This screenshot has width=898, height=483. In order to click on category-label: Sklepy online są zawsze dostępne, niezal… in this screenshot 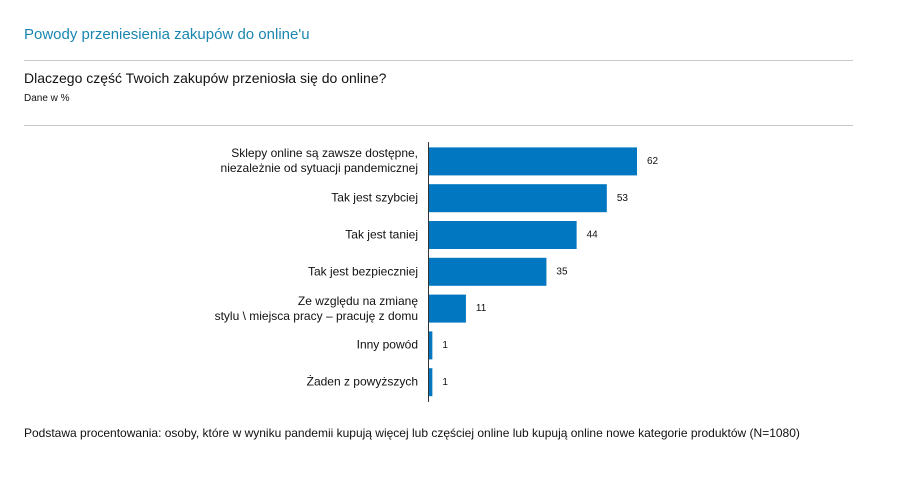, I will do `click(319, 161)`.